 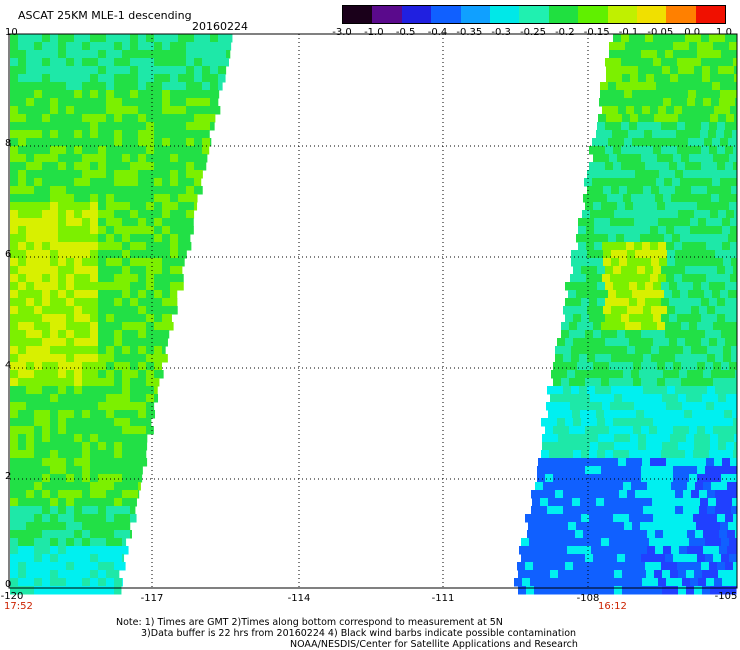 What do you see at coordinates (437, 32) in the screenshot?
I see `colorbar-label: -0.4` at bounding box center [437, 32].